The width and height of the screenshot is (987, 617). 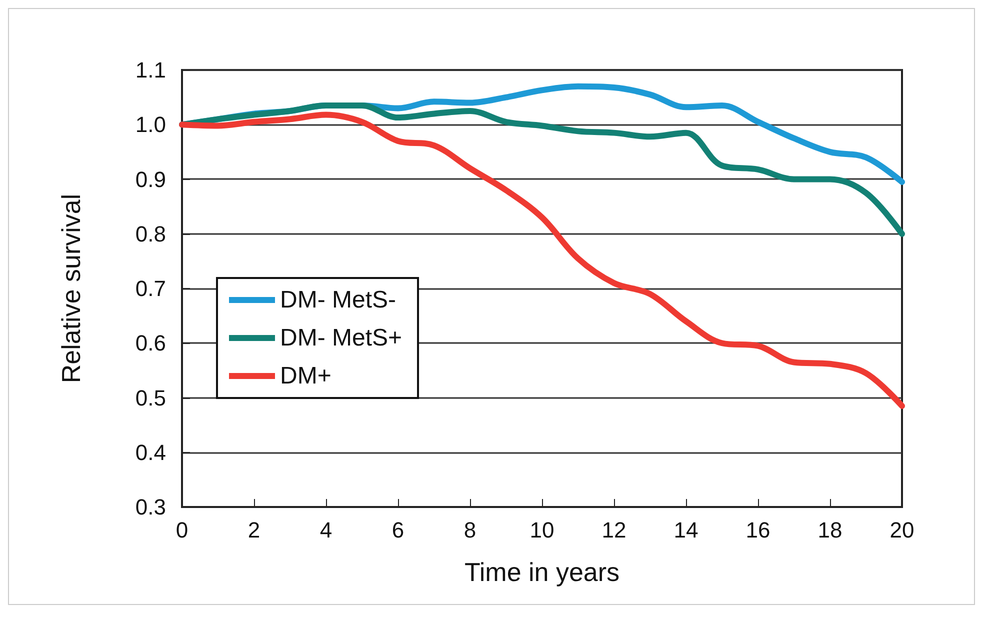 I want to click on y-tick-label: 0.4, so click(x=150, y=452).